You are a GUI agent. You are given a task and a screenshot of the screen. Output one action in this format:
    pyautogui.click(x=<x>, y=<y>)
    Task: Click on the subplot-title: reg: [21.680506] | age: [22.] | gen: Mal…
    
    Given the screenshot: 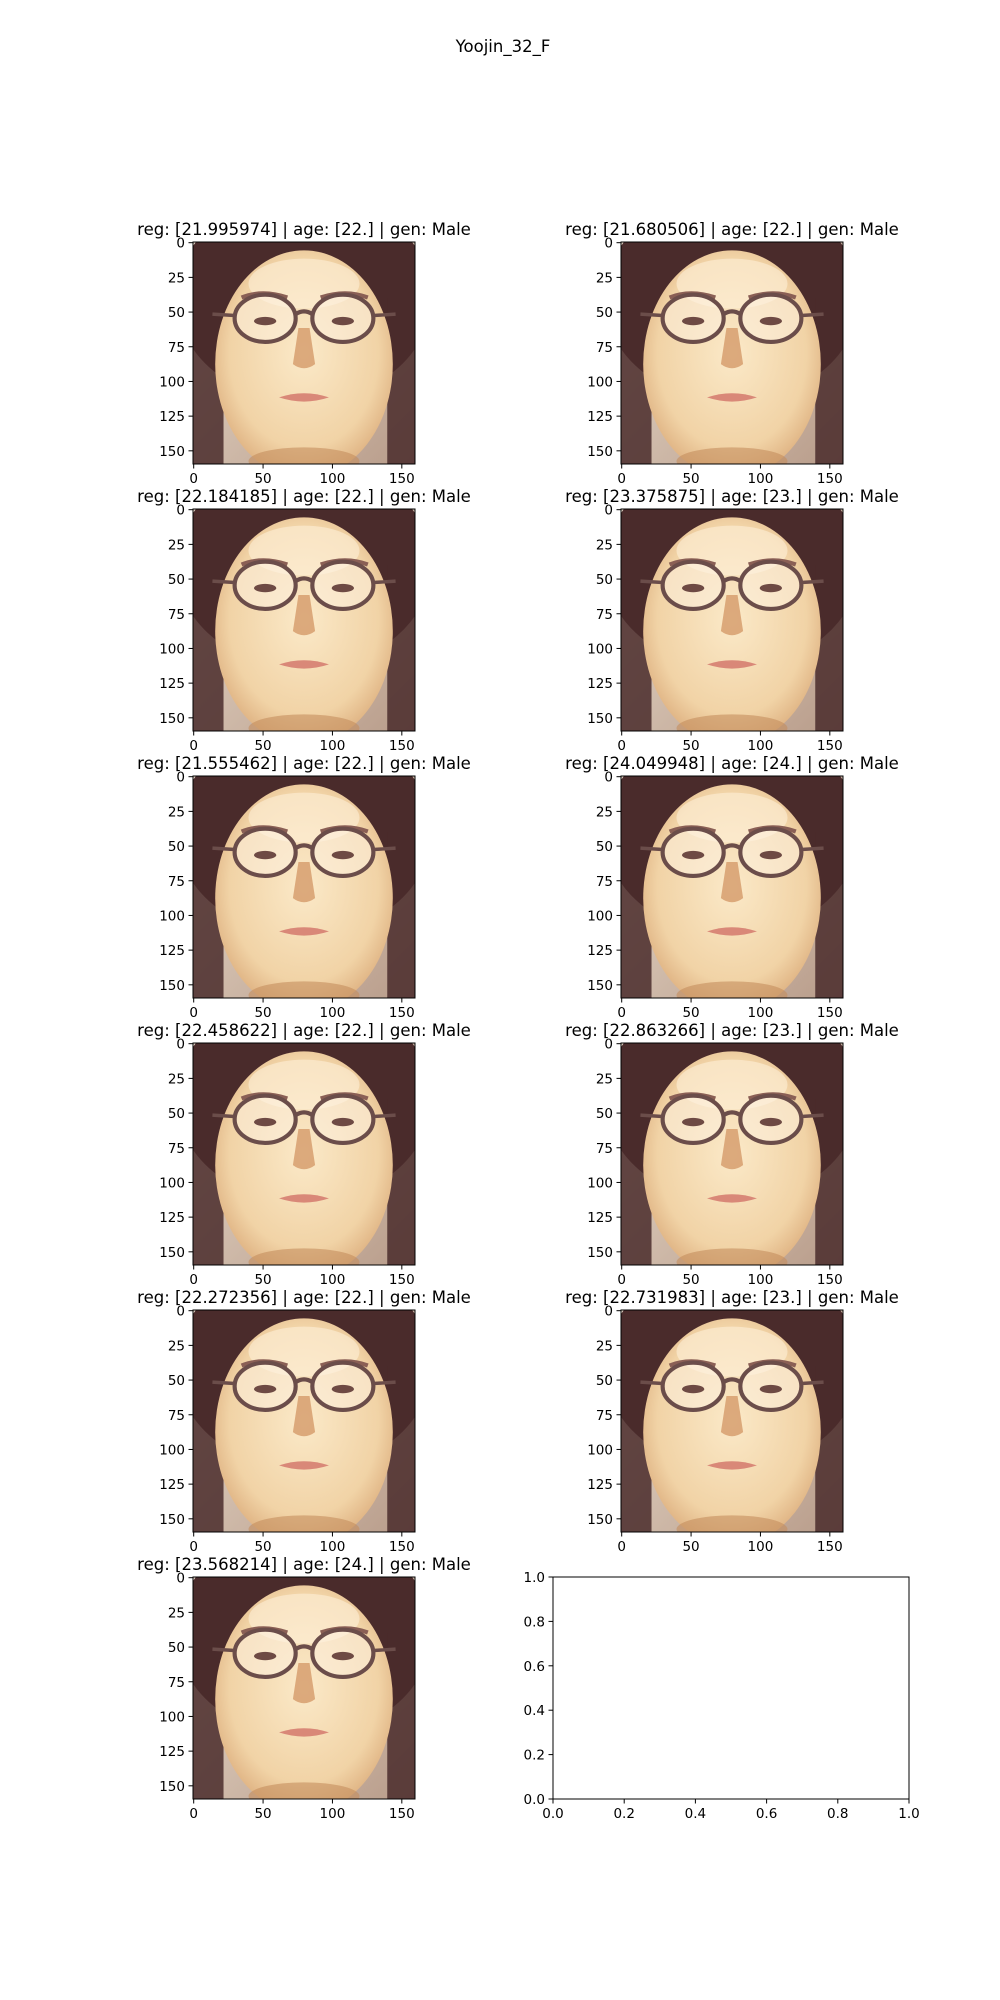 What is the action you would take?
    pyautogui.click(x=732, y=229)
    